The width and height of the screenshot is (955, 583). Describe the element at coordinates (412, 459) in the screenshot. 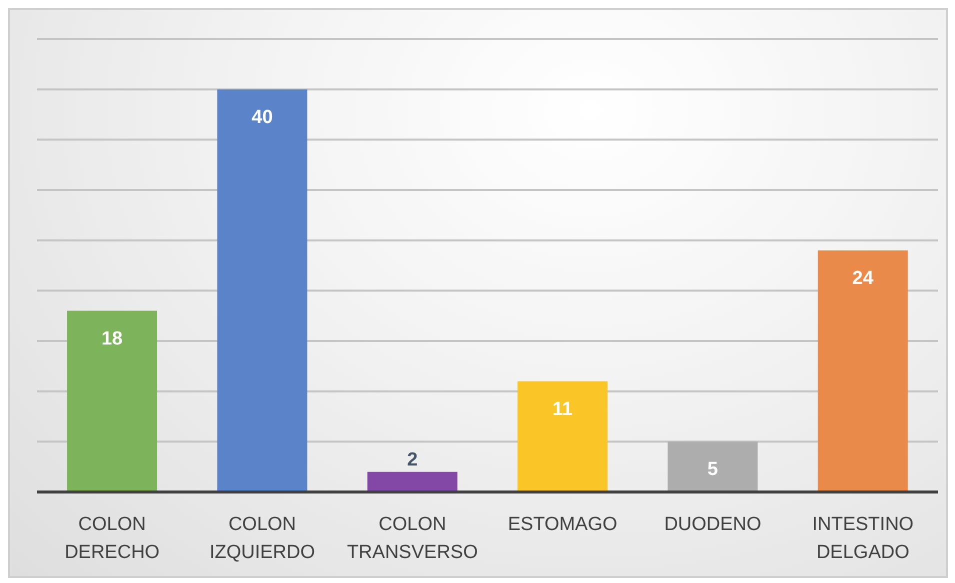

I see `data-label: 2` at that location.